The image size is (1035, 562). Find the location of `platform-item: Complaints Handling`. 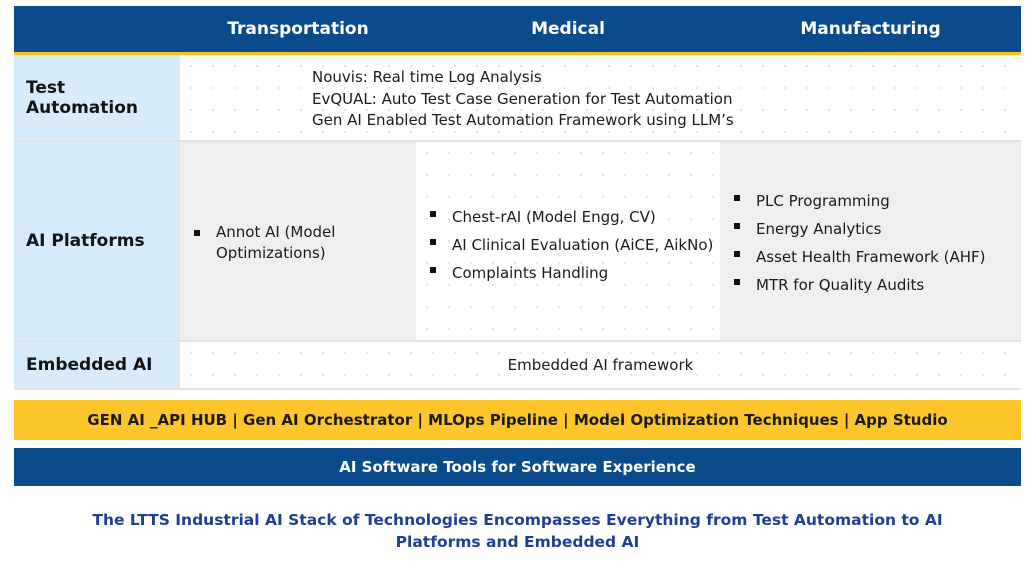

platform-item: Complaints Handling is located at coordinates (570, 273).